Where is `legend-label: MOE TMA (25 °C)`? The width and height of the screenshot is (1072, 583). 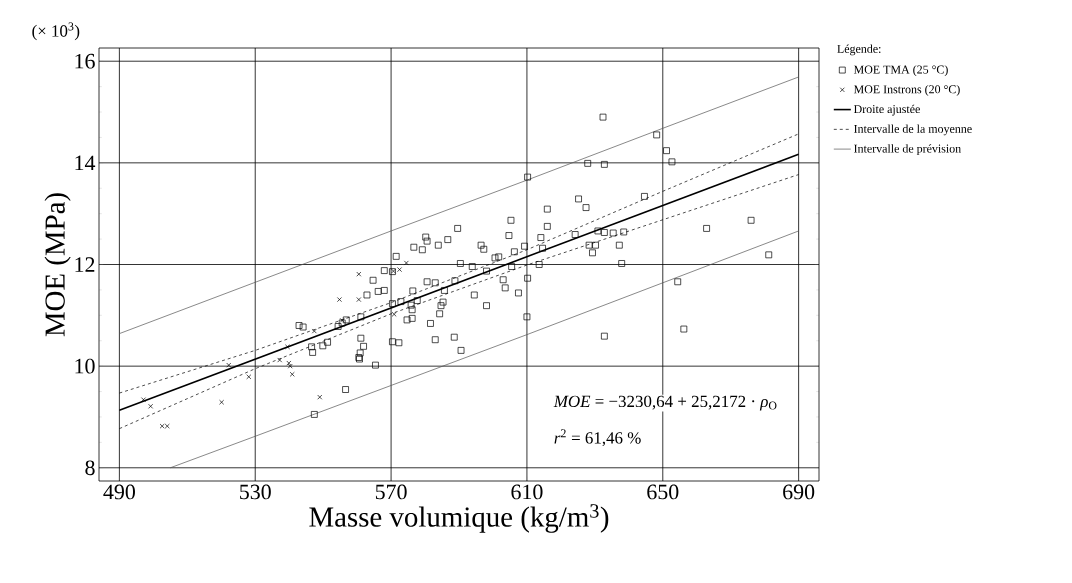
legend-label: MOE TMA (25 °C) is located at coordinates (900, 71).